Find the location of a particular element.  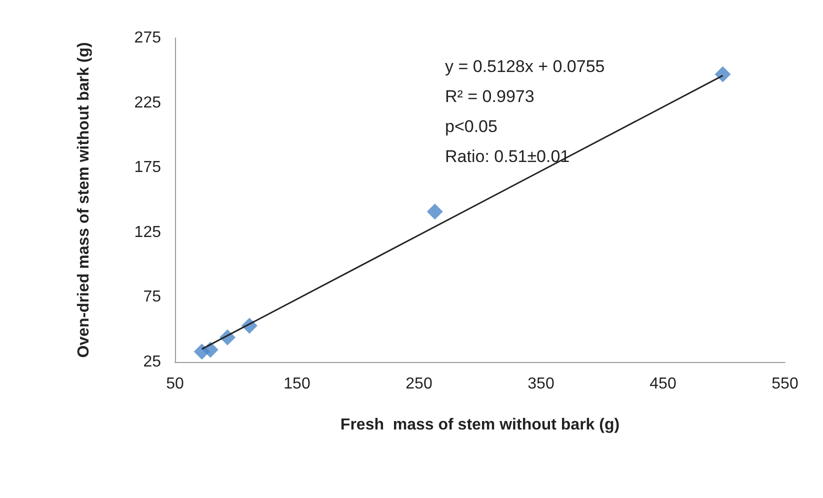

x-tick-label: 150 is located at coordinates (297, 384).